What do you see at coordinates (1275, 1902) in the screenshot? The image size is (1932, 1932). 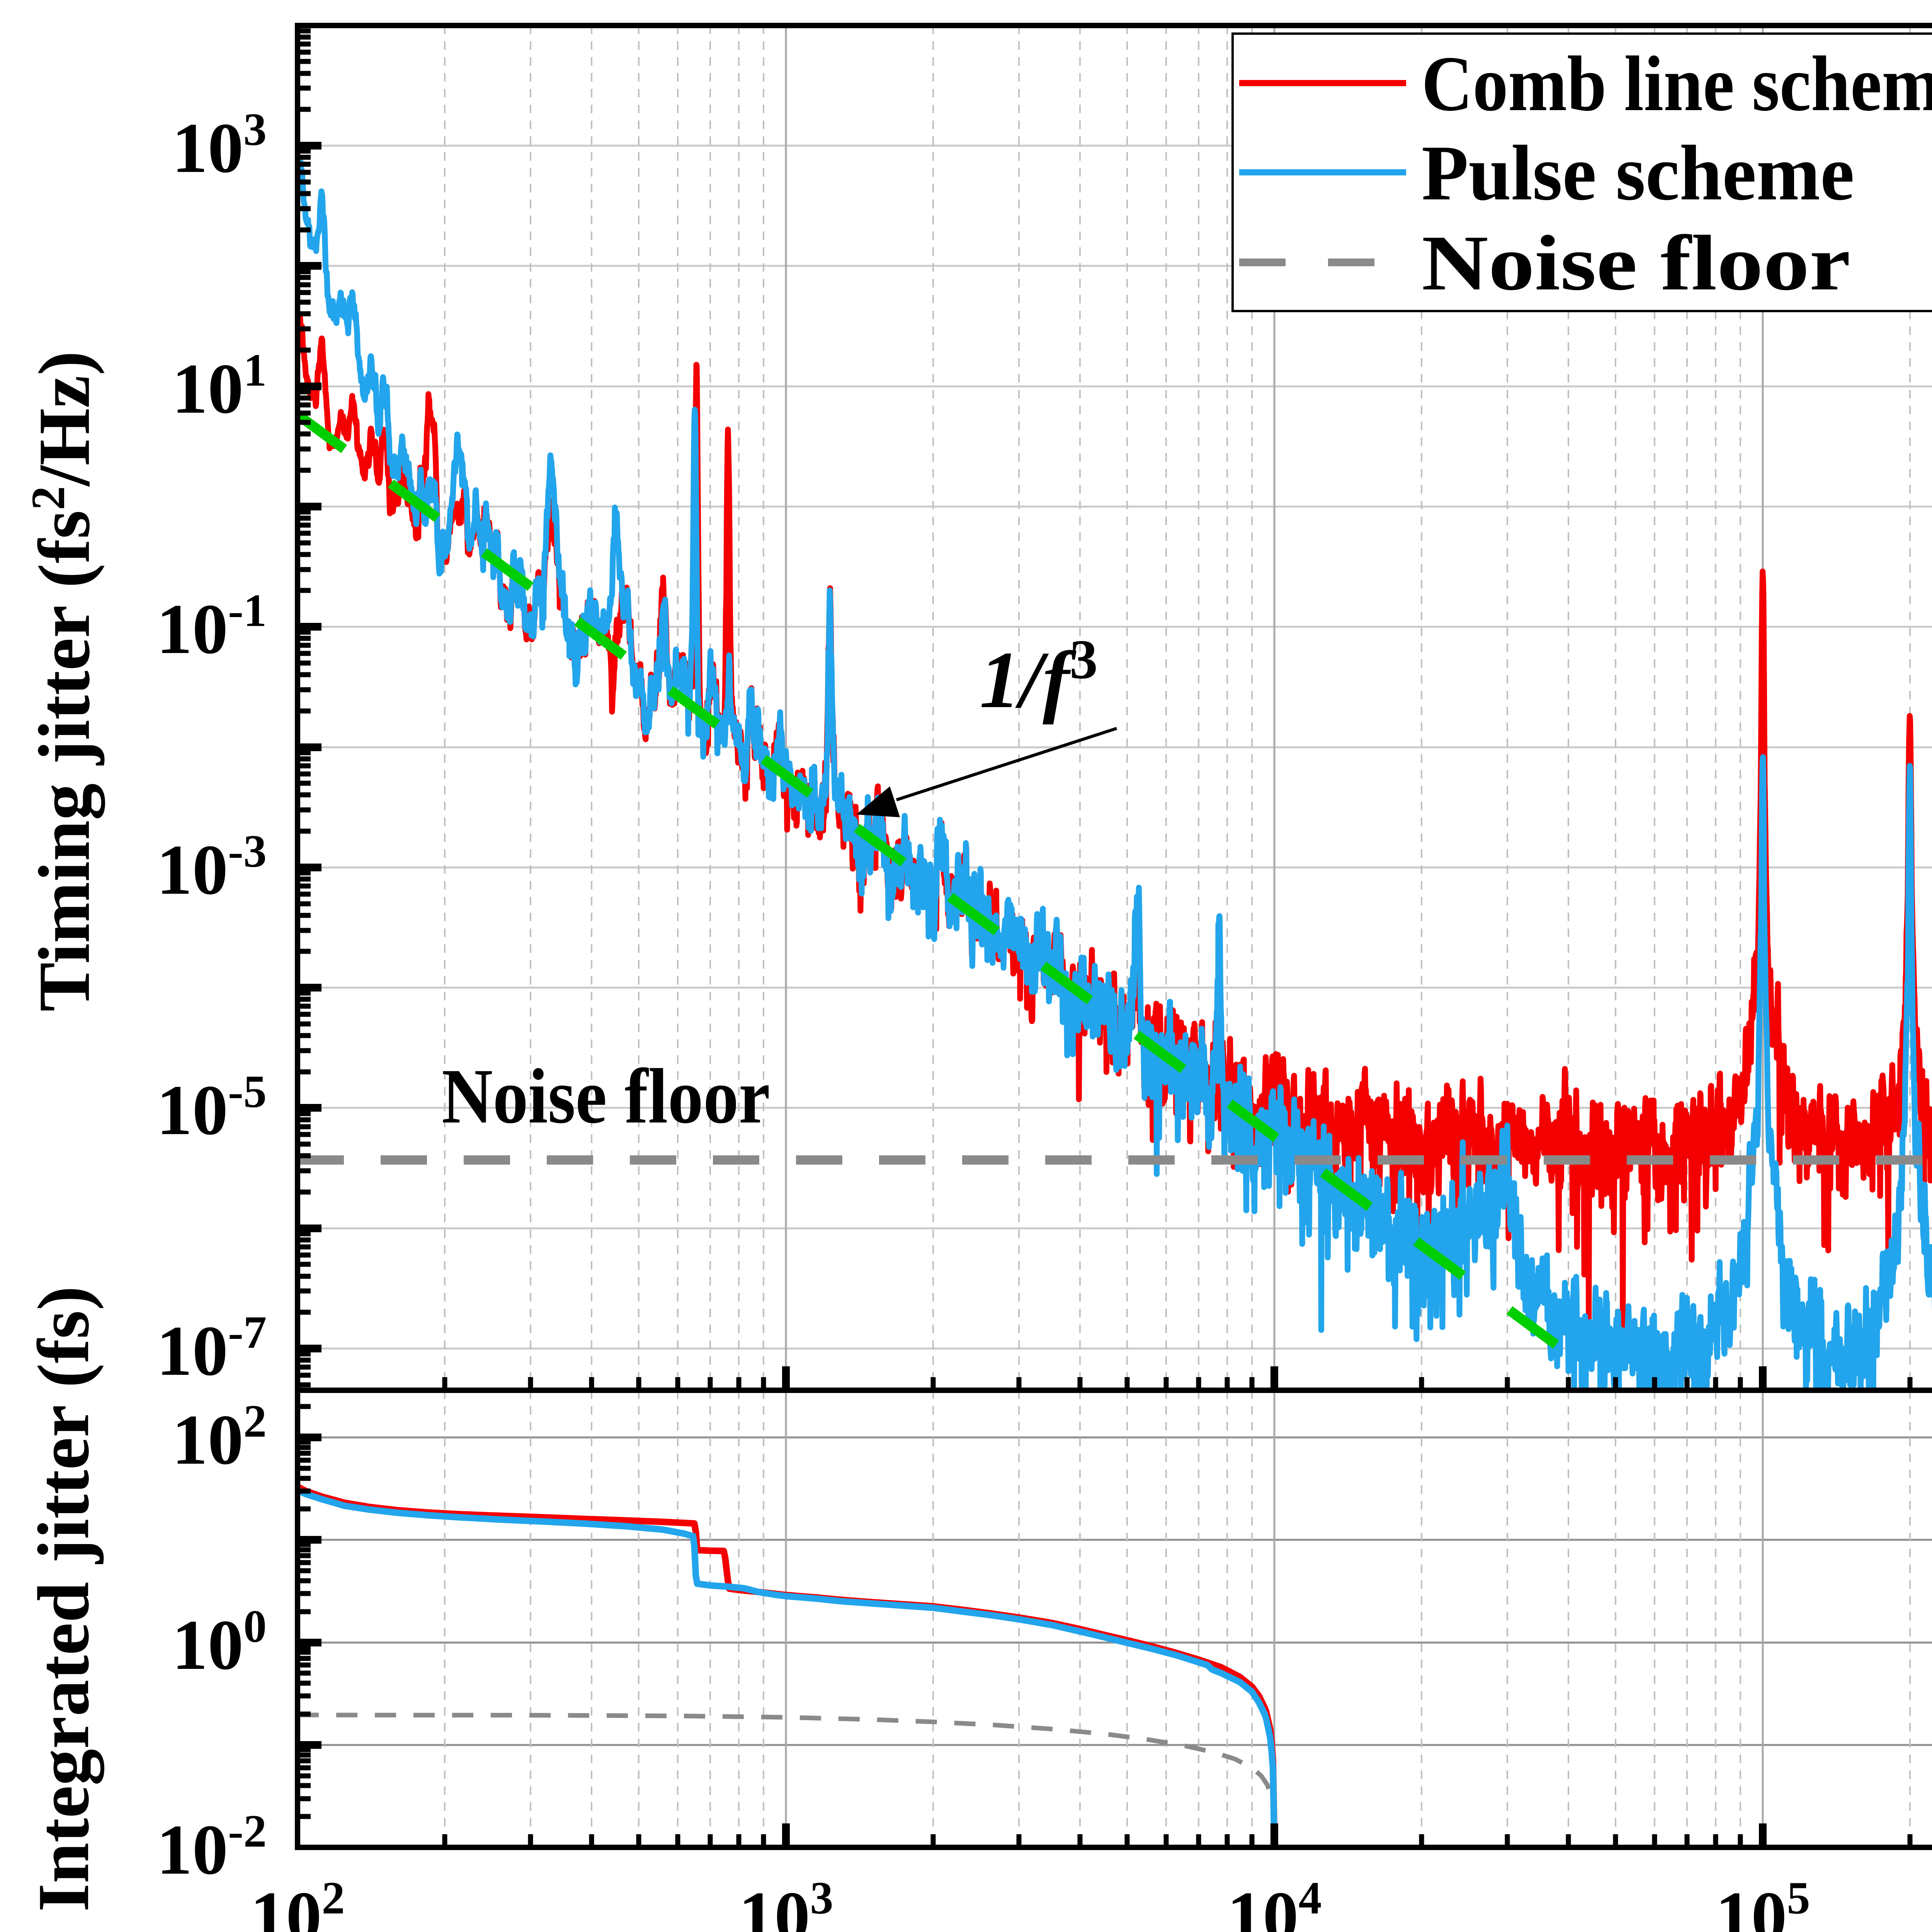 I see `svg-text: 104` at bounding box center [1275, 1902].